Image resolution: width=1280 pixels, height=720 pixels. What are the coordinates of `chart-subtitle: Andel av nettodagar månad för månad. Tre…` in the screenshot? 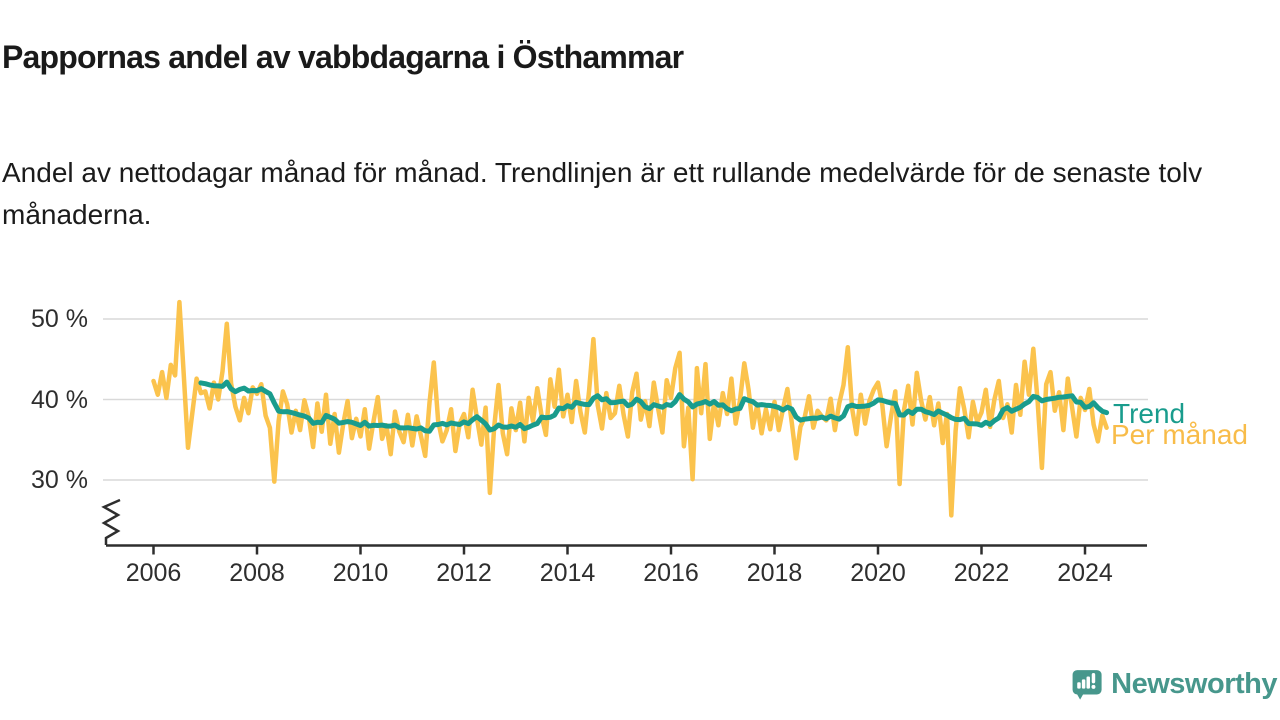 It's located at (602, 193).